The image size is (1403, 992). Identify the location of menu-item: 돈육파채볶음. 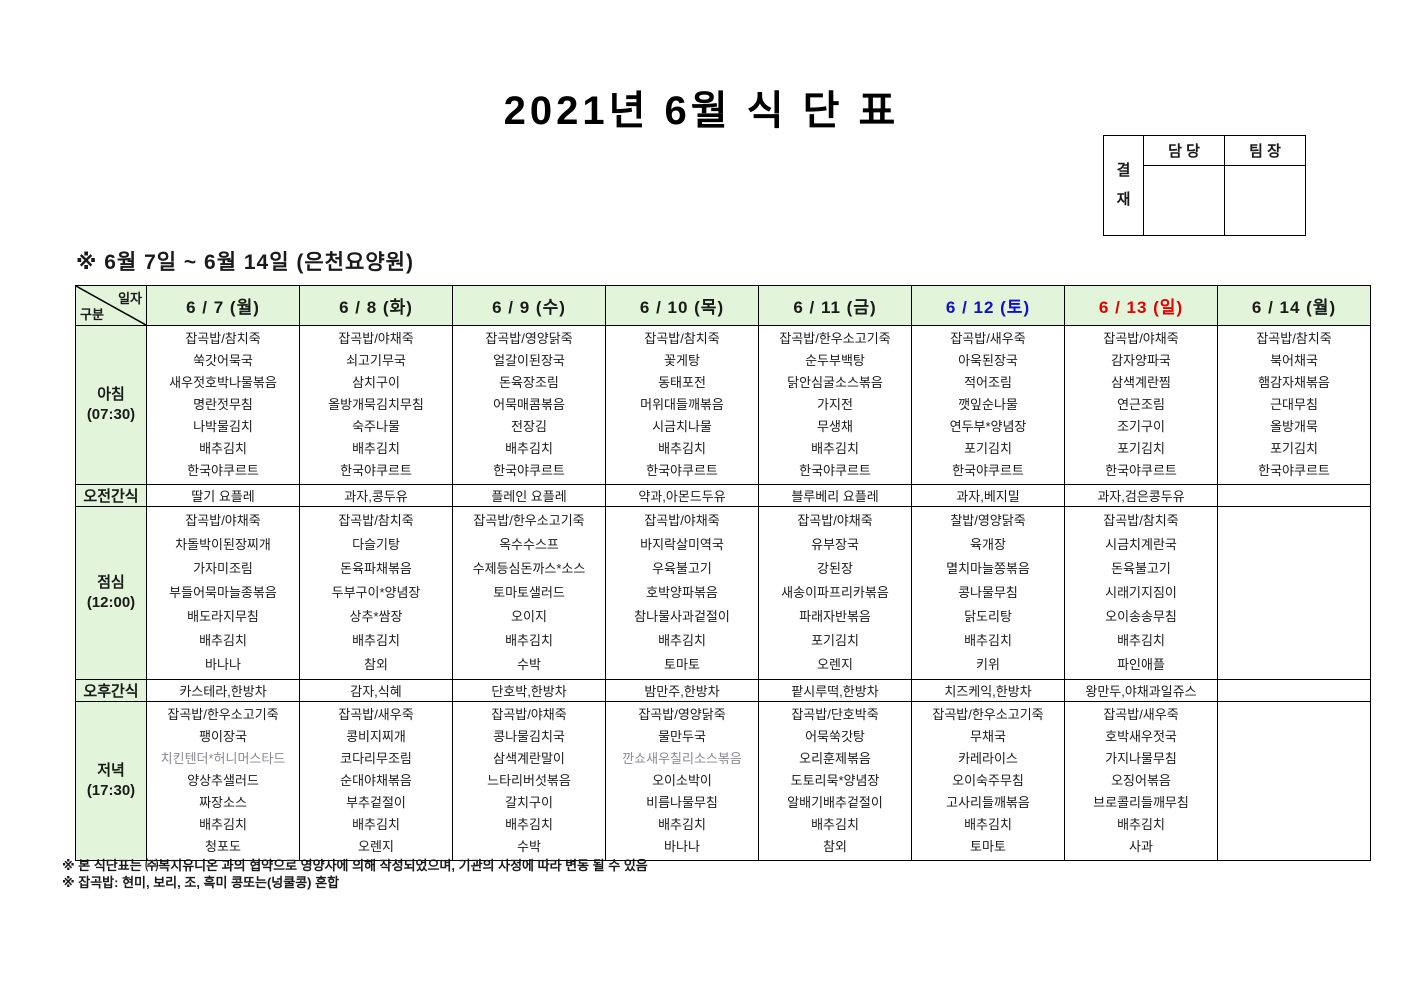
(376, 568).